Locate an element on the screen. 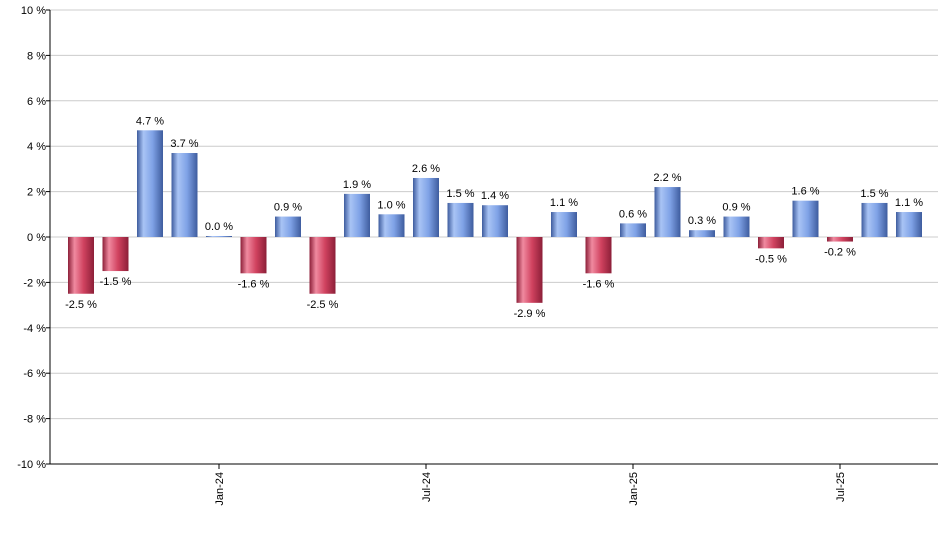 This screenshot has width=940, height=550. bar-value-label: 1.0 % is located at coordinates (391, 205).